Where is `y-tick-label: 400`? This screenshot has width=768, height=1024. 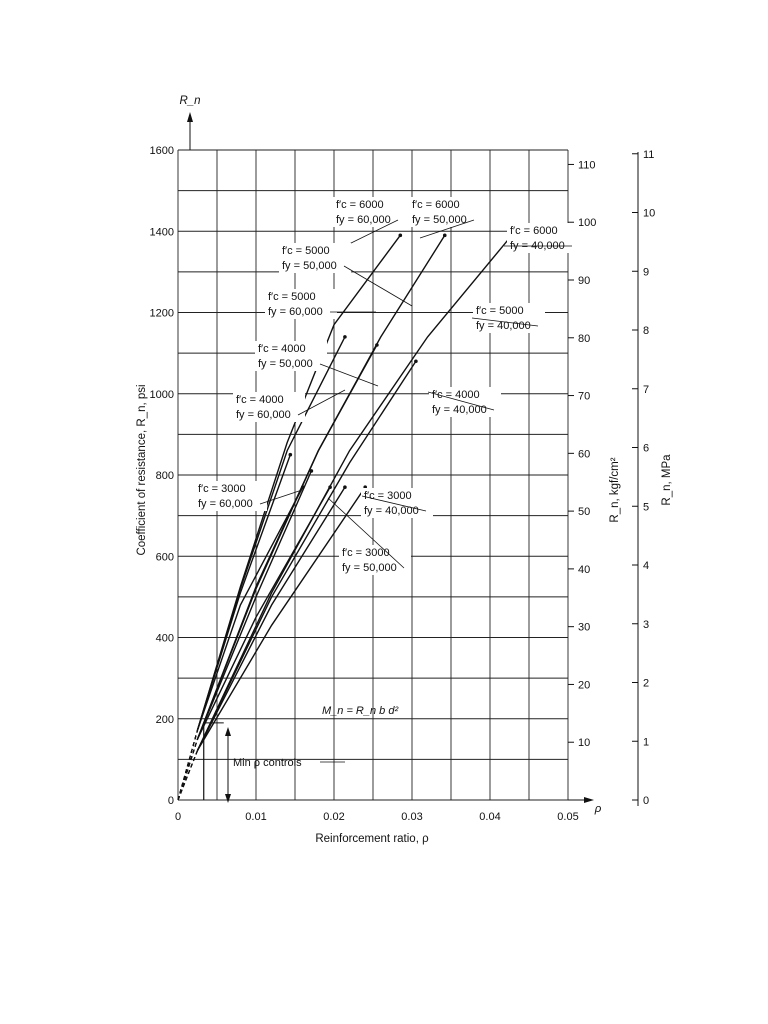
y-tick-label: 400 is located at coordinates (165, 639).